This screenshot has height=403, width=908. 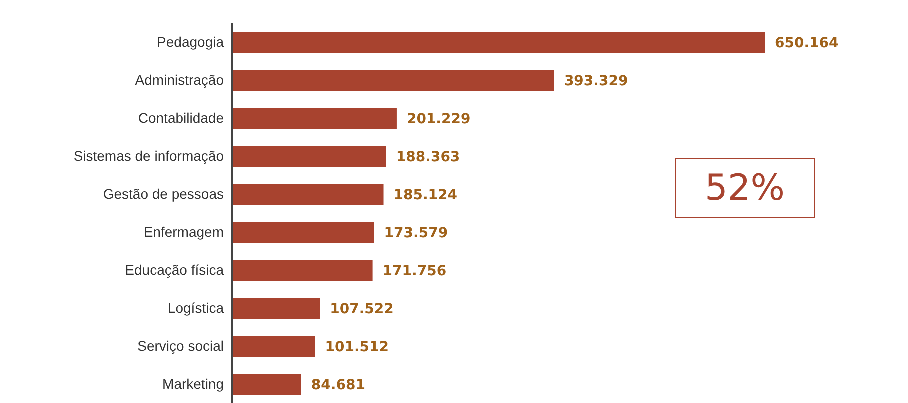 What do you see at coordinates (193, 384) in the screenshot?
I see `y-tick-label: Marketing` at bounding box center [193, 384].